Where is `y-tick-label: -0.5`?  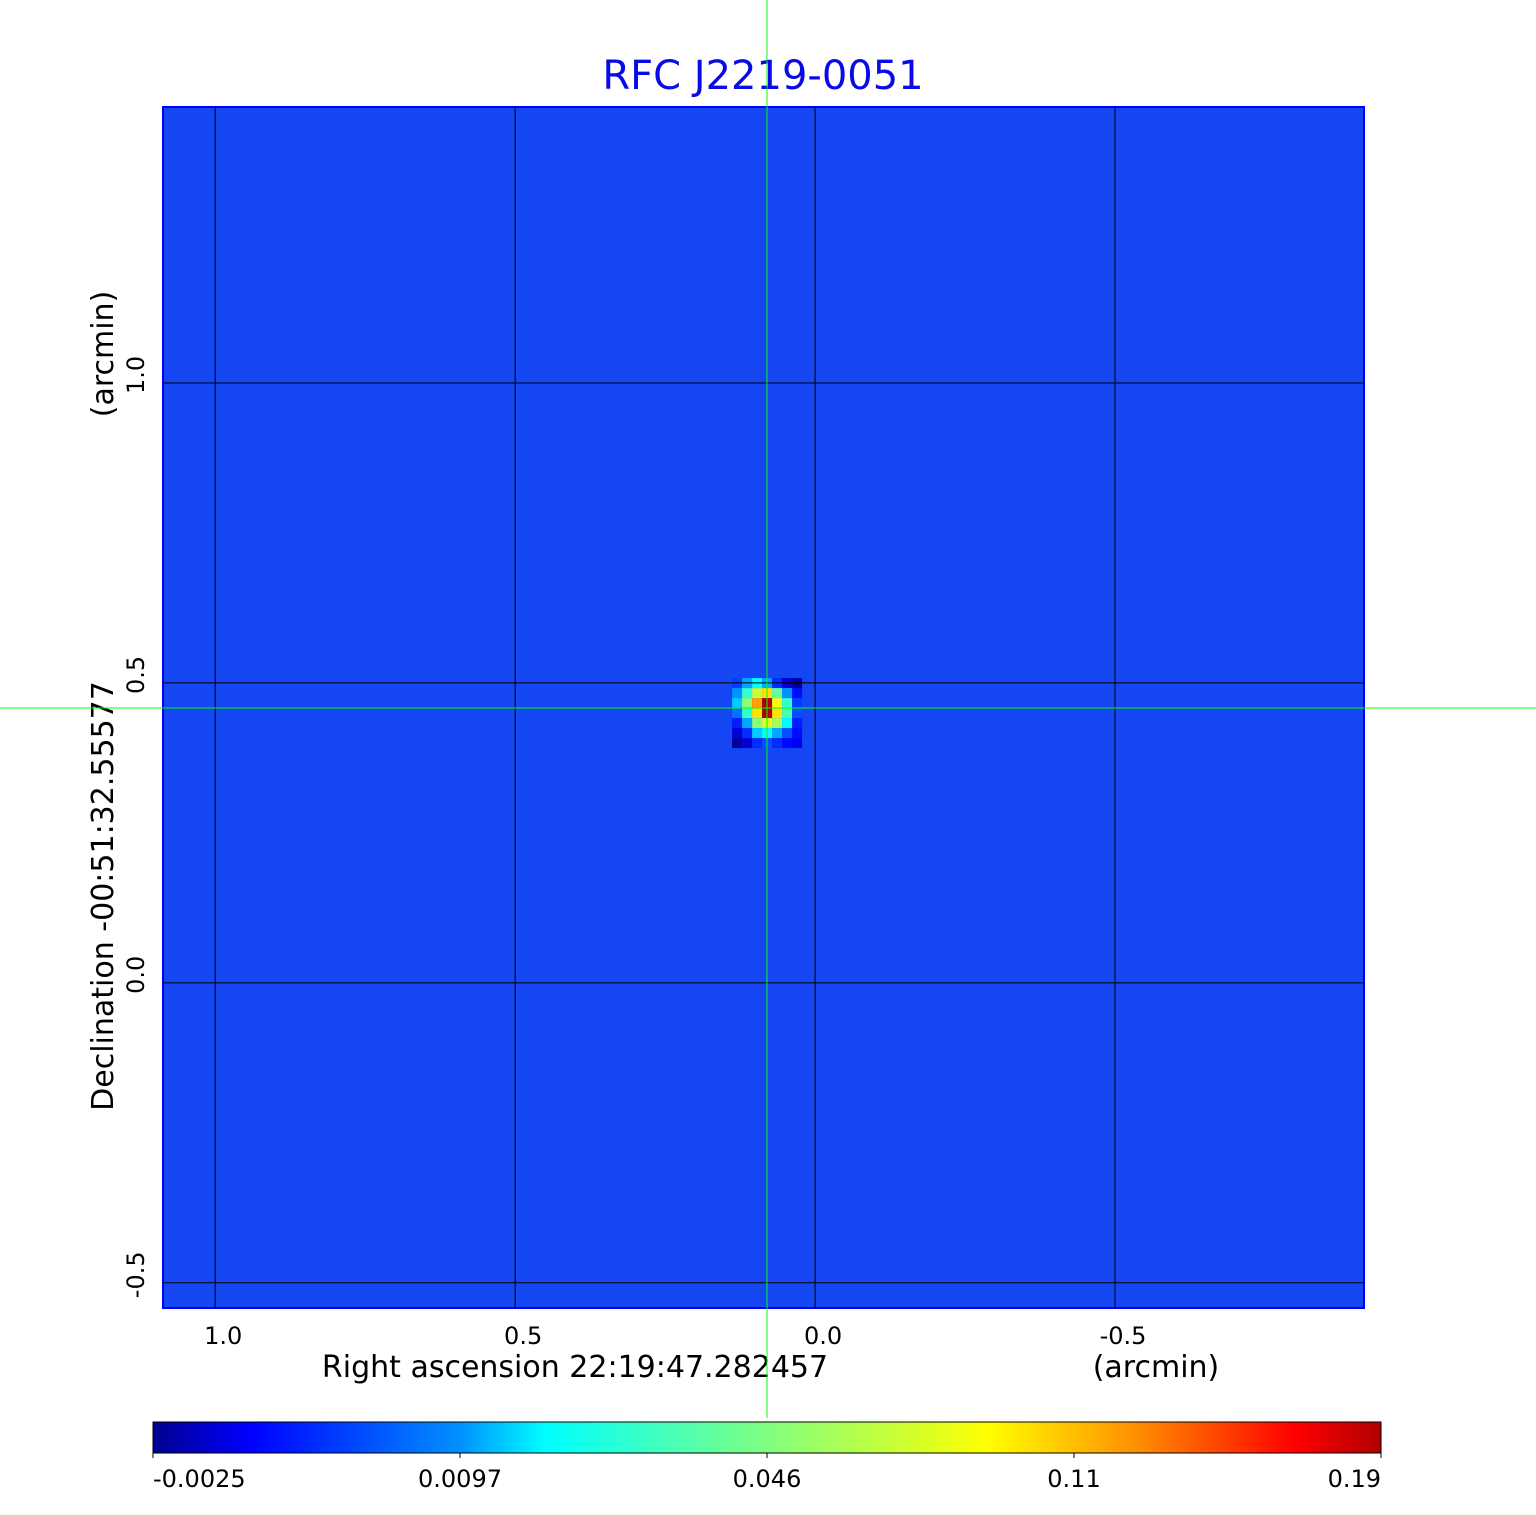 y-tick-label: -0.5 is located at coordinates (136, 1274).